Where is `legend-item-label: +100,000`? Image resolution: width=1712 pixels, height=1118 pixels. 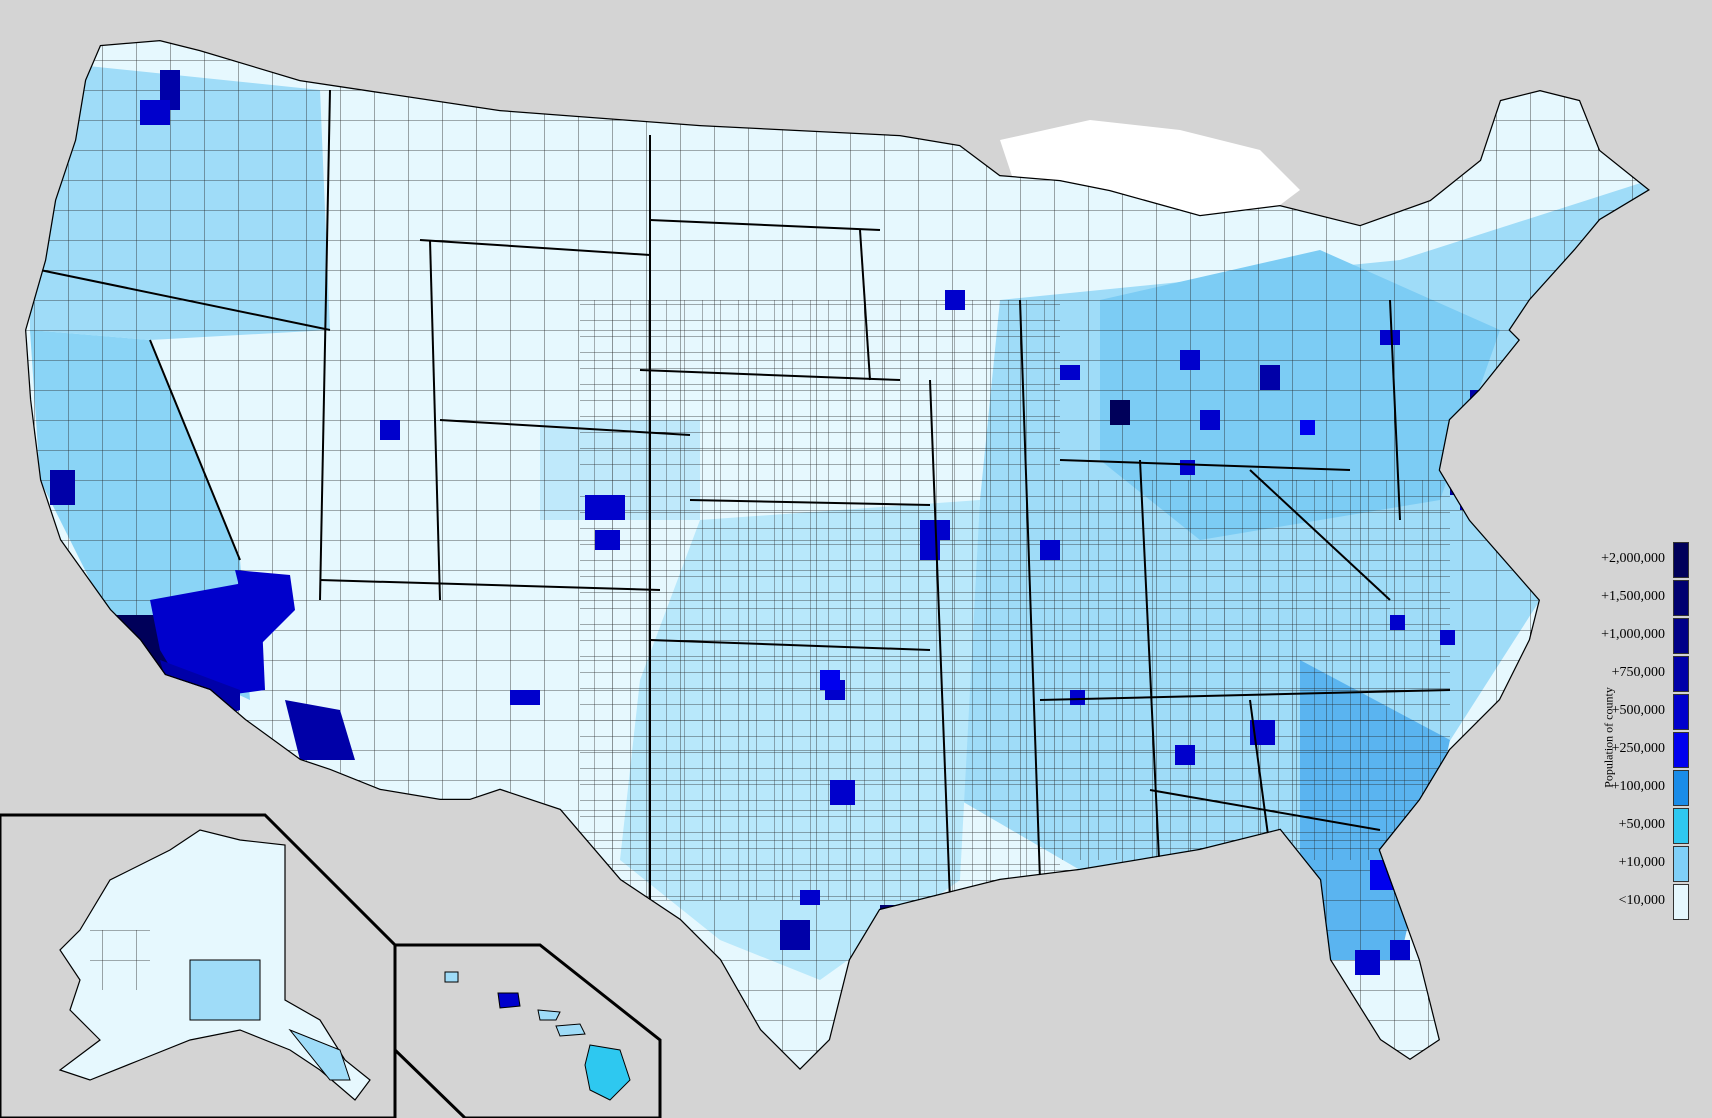 legend-item-label: +100,000 is located at coordinates (1638, 786).